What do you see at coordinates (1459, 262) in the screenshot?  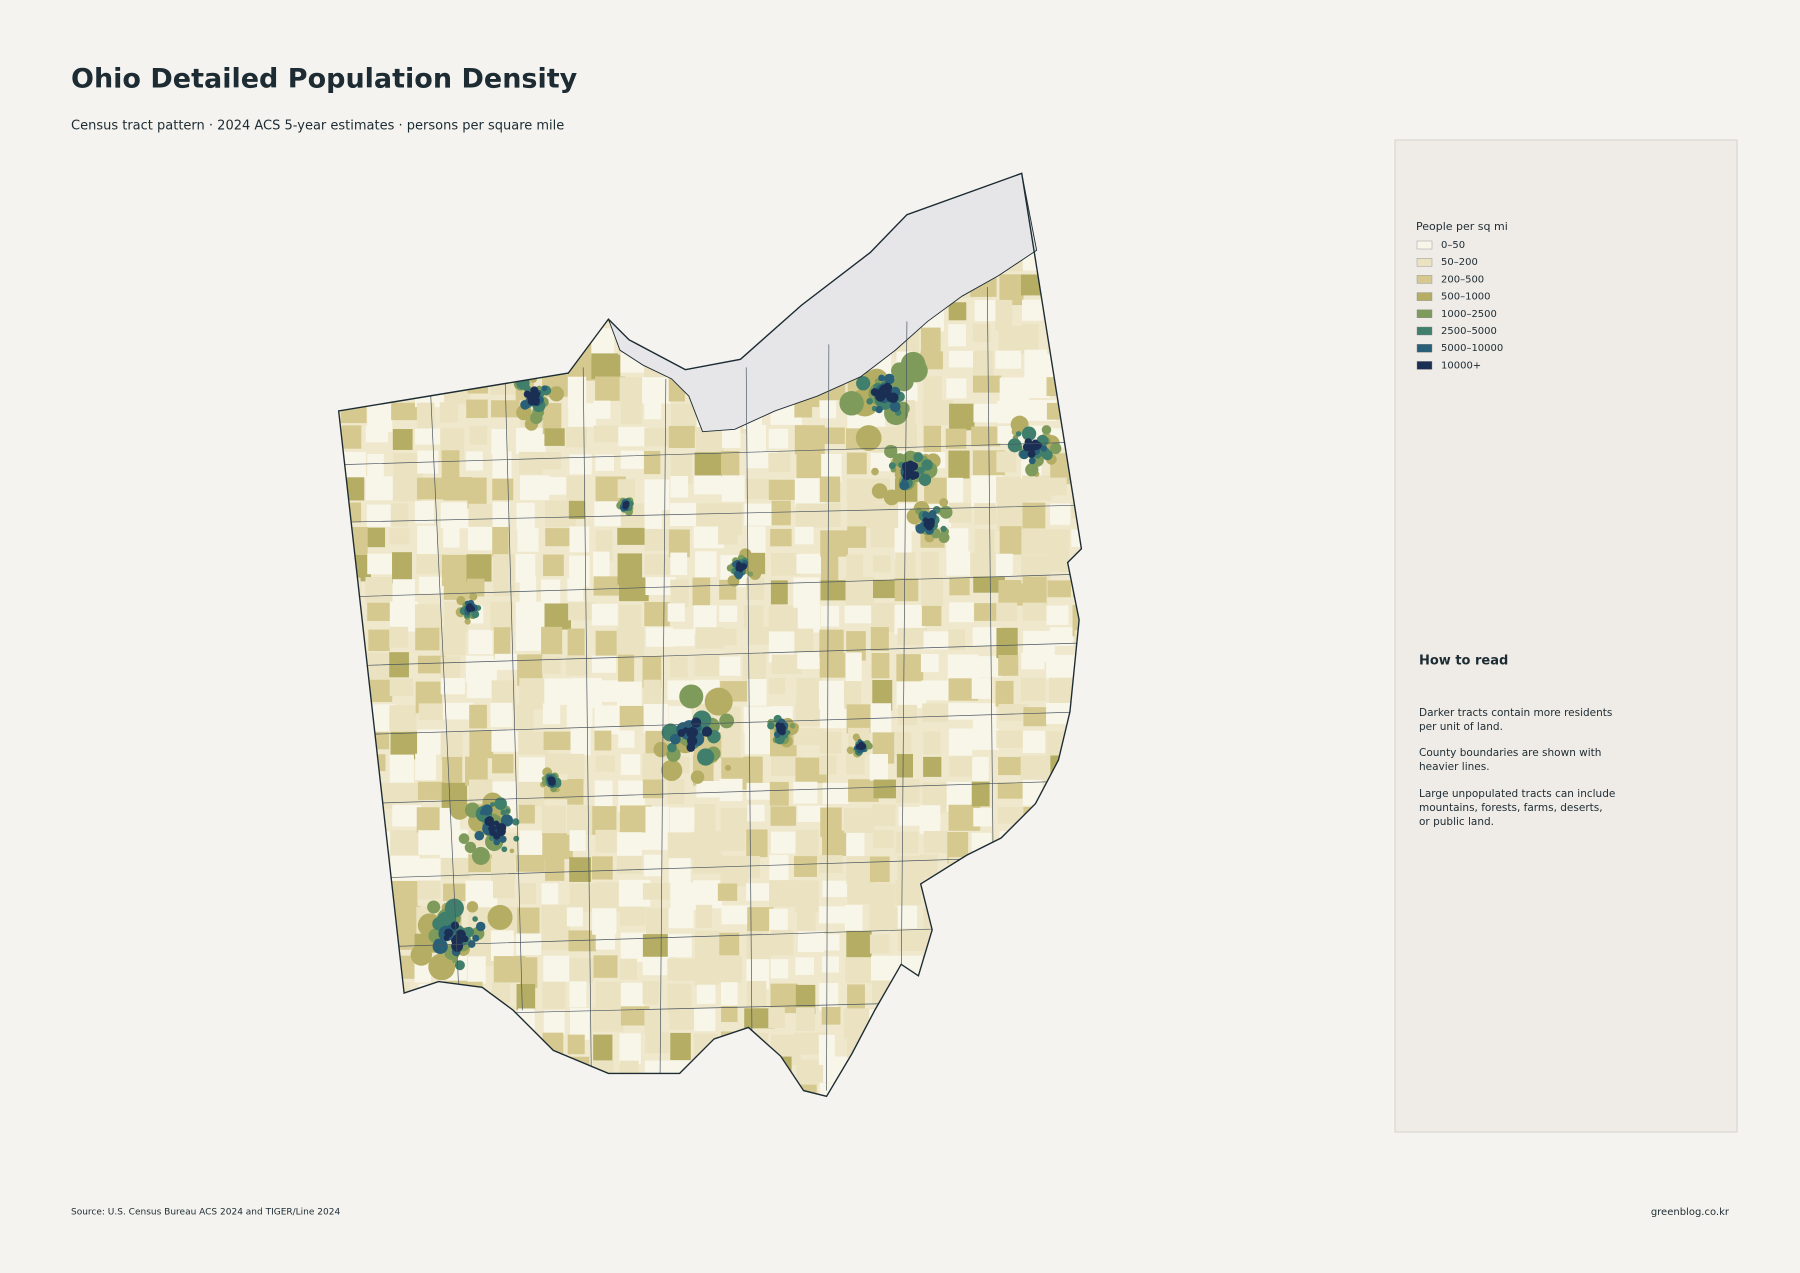 I see `legend-label: 50–200` at bounding box center [1459, 262].